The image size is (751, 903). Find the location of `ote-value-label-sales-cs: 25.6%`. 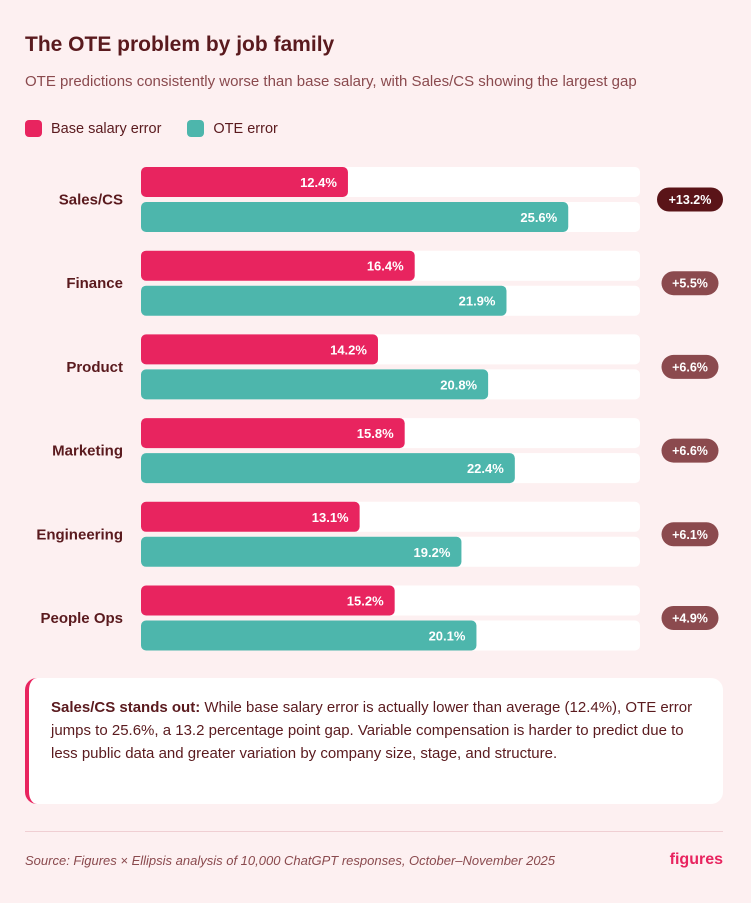

ote-value-label-sales-cs: 25.6% is located at coordinates (538, 217).